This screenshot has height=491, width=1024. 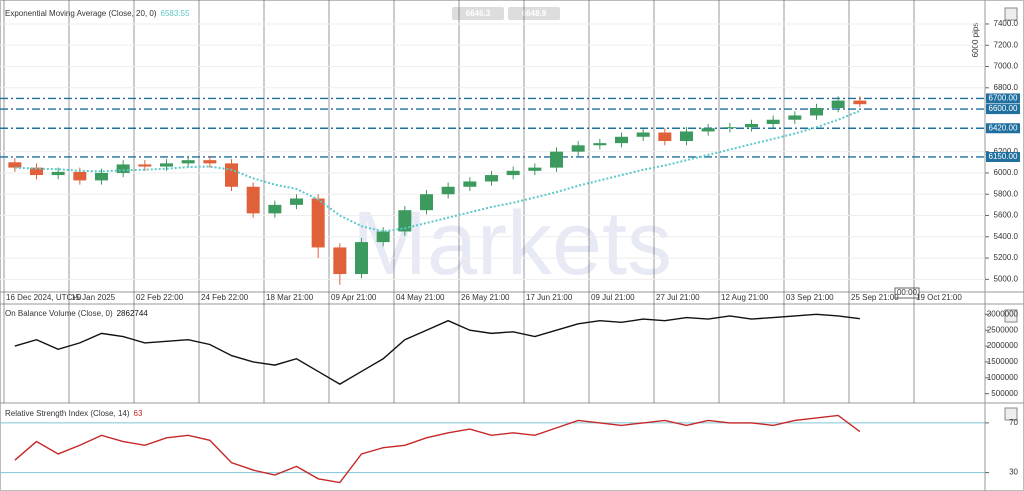 What do you see at coordinates (1006, 193) in the screenshot?
I see `y-tick-label: 5800.0` at bounding box center [1006, 193].